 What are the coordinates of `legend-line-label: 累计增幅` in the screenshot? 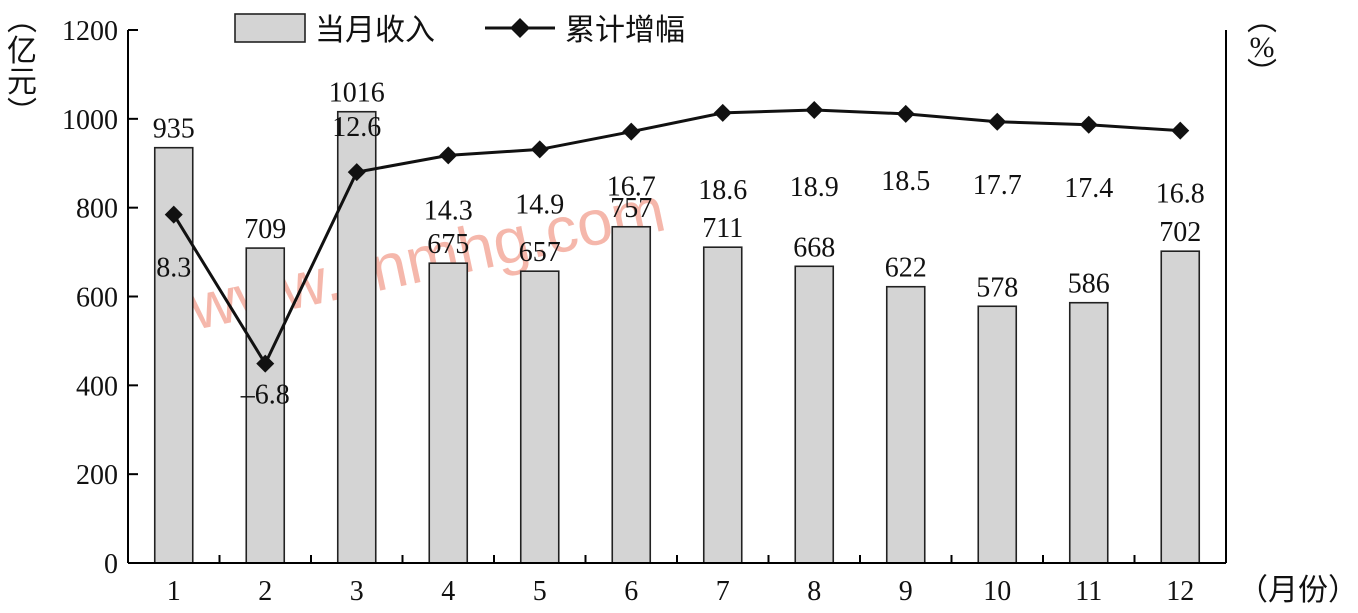 It's located at (625, 30).